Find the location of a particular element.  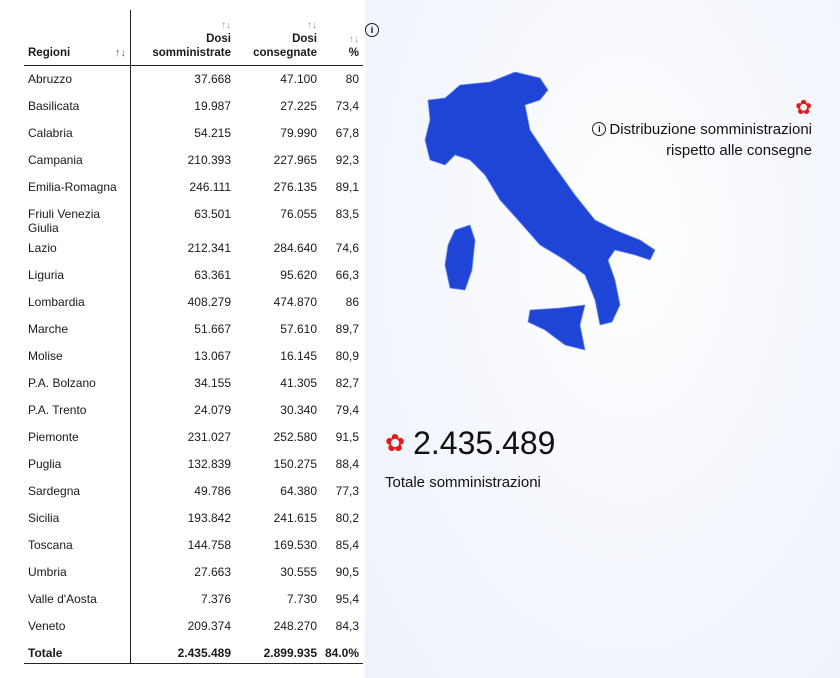

table-row: Campania 210.393 227.965 92,3 is located at coordinates (193, 160).